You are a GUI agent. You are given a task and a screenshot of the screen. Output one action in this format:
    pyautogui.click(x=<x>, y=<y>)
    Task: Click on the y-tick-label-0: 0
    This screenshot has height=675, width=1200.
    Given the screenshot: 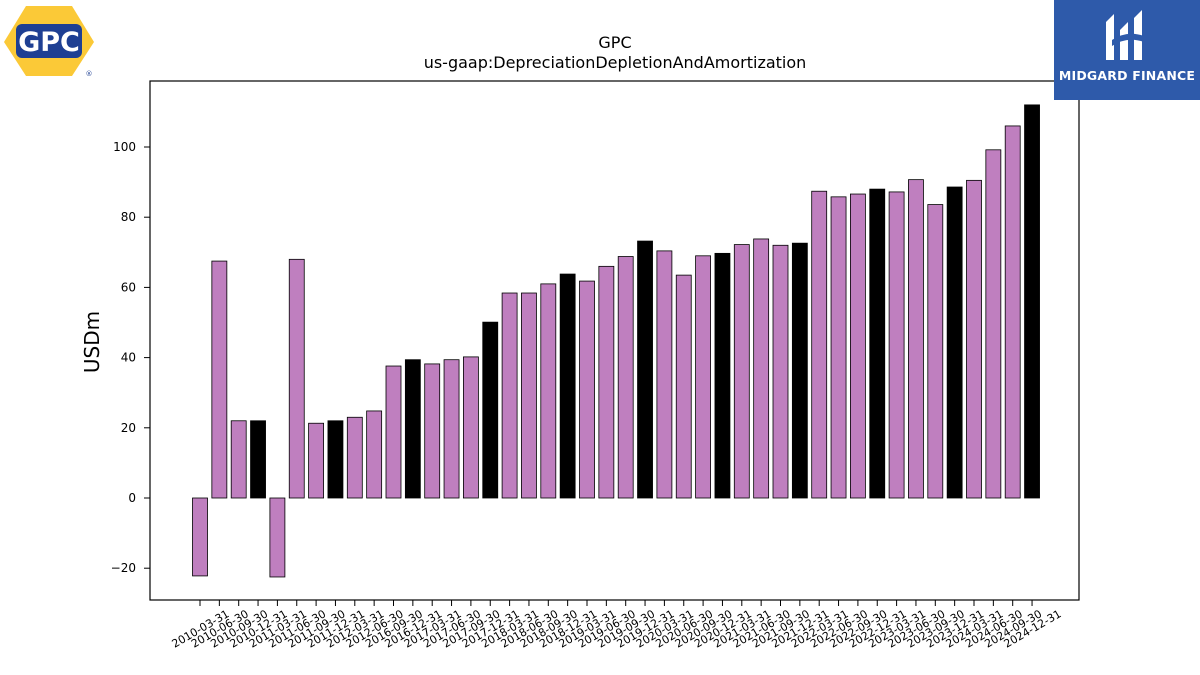 What is the action you would take?
    pyautogui.click(x=132, y=498)
    